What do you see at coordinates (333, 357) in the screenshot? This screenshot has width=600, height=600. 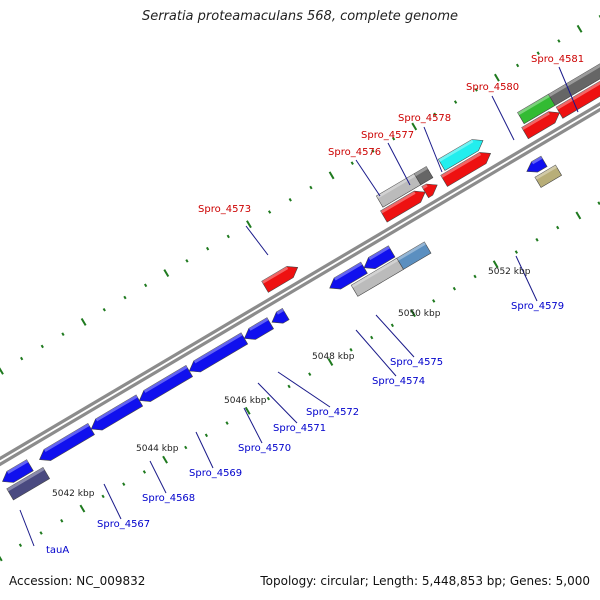 I see `kbp-label: 5048 kbp` at bounding box center [333, 357].